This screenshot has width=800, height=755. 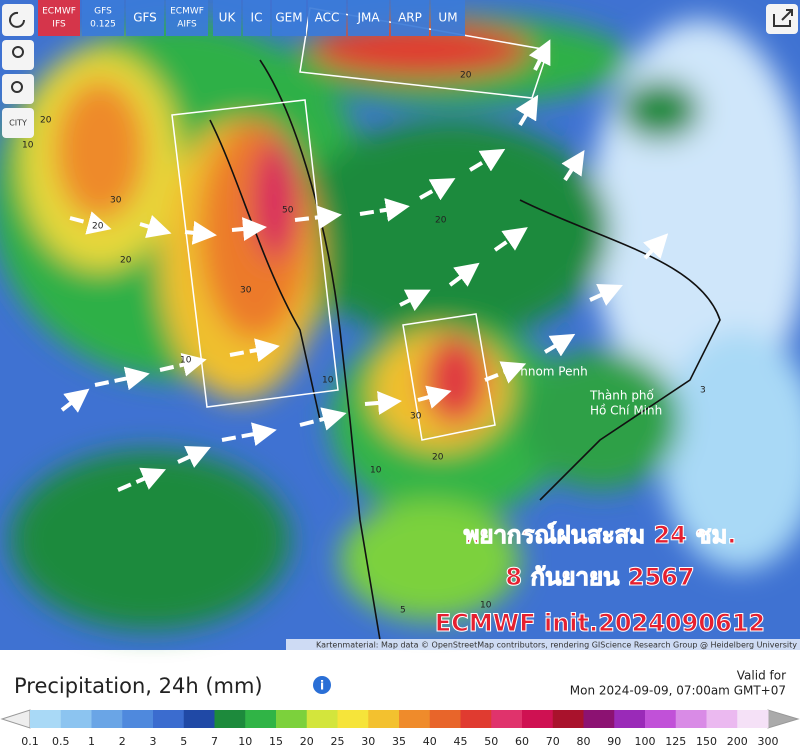 I want to click on city-button, so click(x=18, y=123).